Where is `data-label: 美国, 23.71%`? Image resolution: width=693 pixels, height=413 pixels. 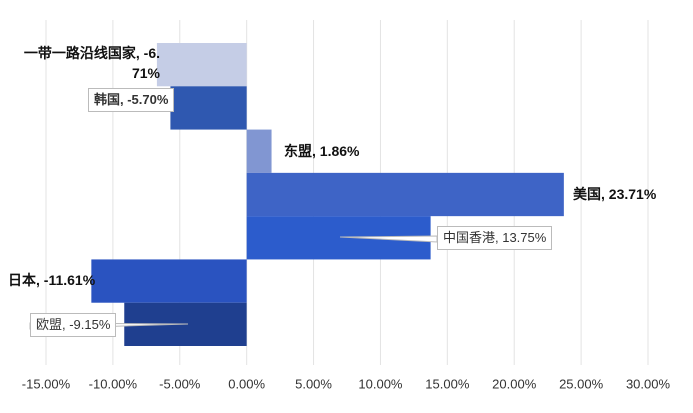 data-label: 美国, 23.71% is located at coordinates (615, 194).